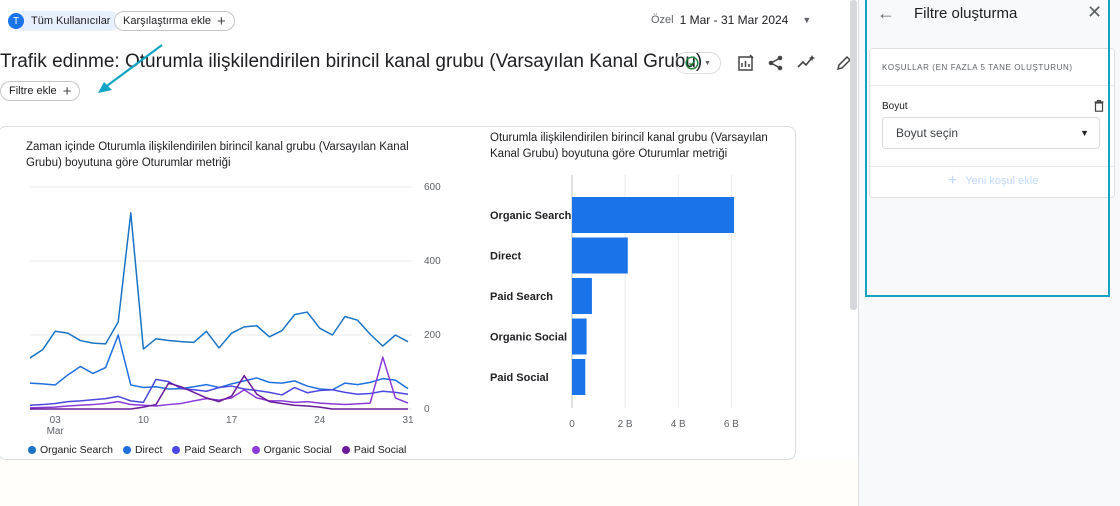 The height and width of the screenshot is (506, 1120). I want to click on check-circle-icon, so click(692, 63).